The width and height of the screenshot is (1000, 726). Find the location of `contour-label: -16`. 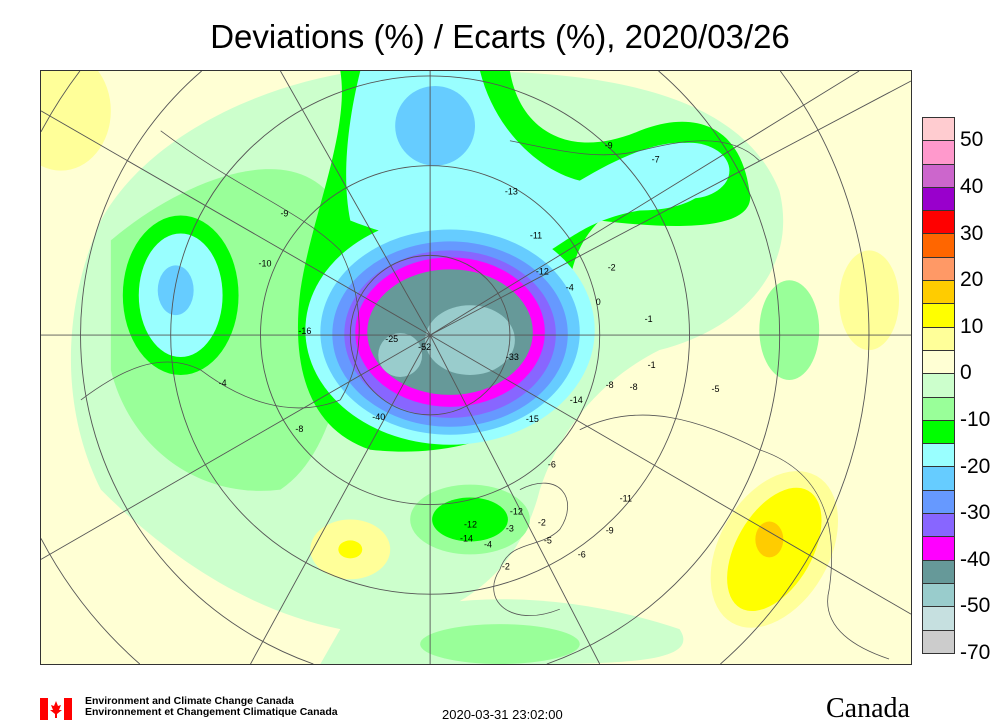

contour-label: -16 is located at coordinates (304, 331).